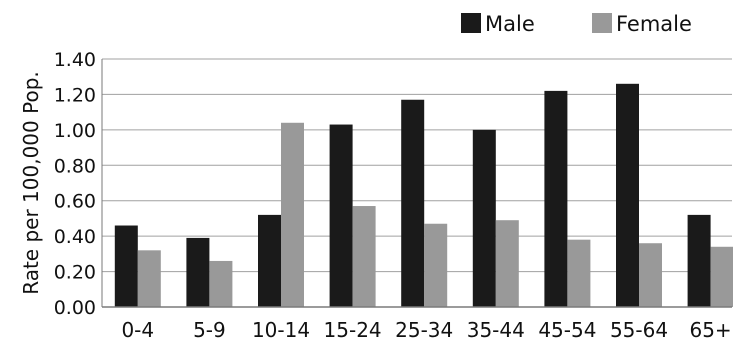  I want to click on x-tick-label: 0-4, so click(137, 330).